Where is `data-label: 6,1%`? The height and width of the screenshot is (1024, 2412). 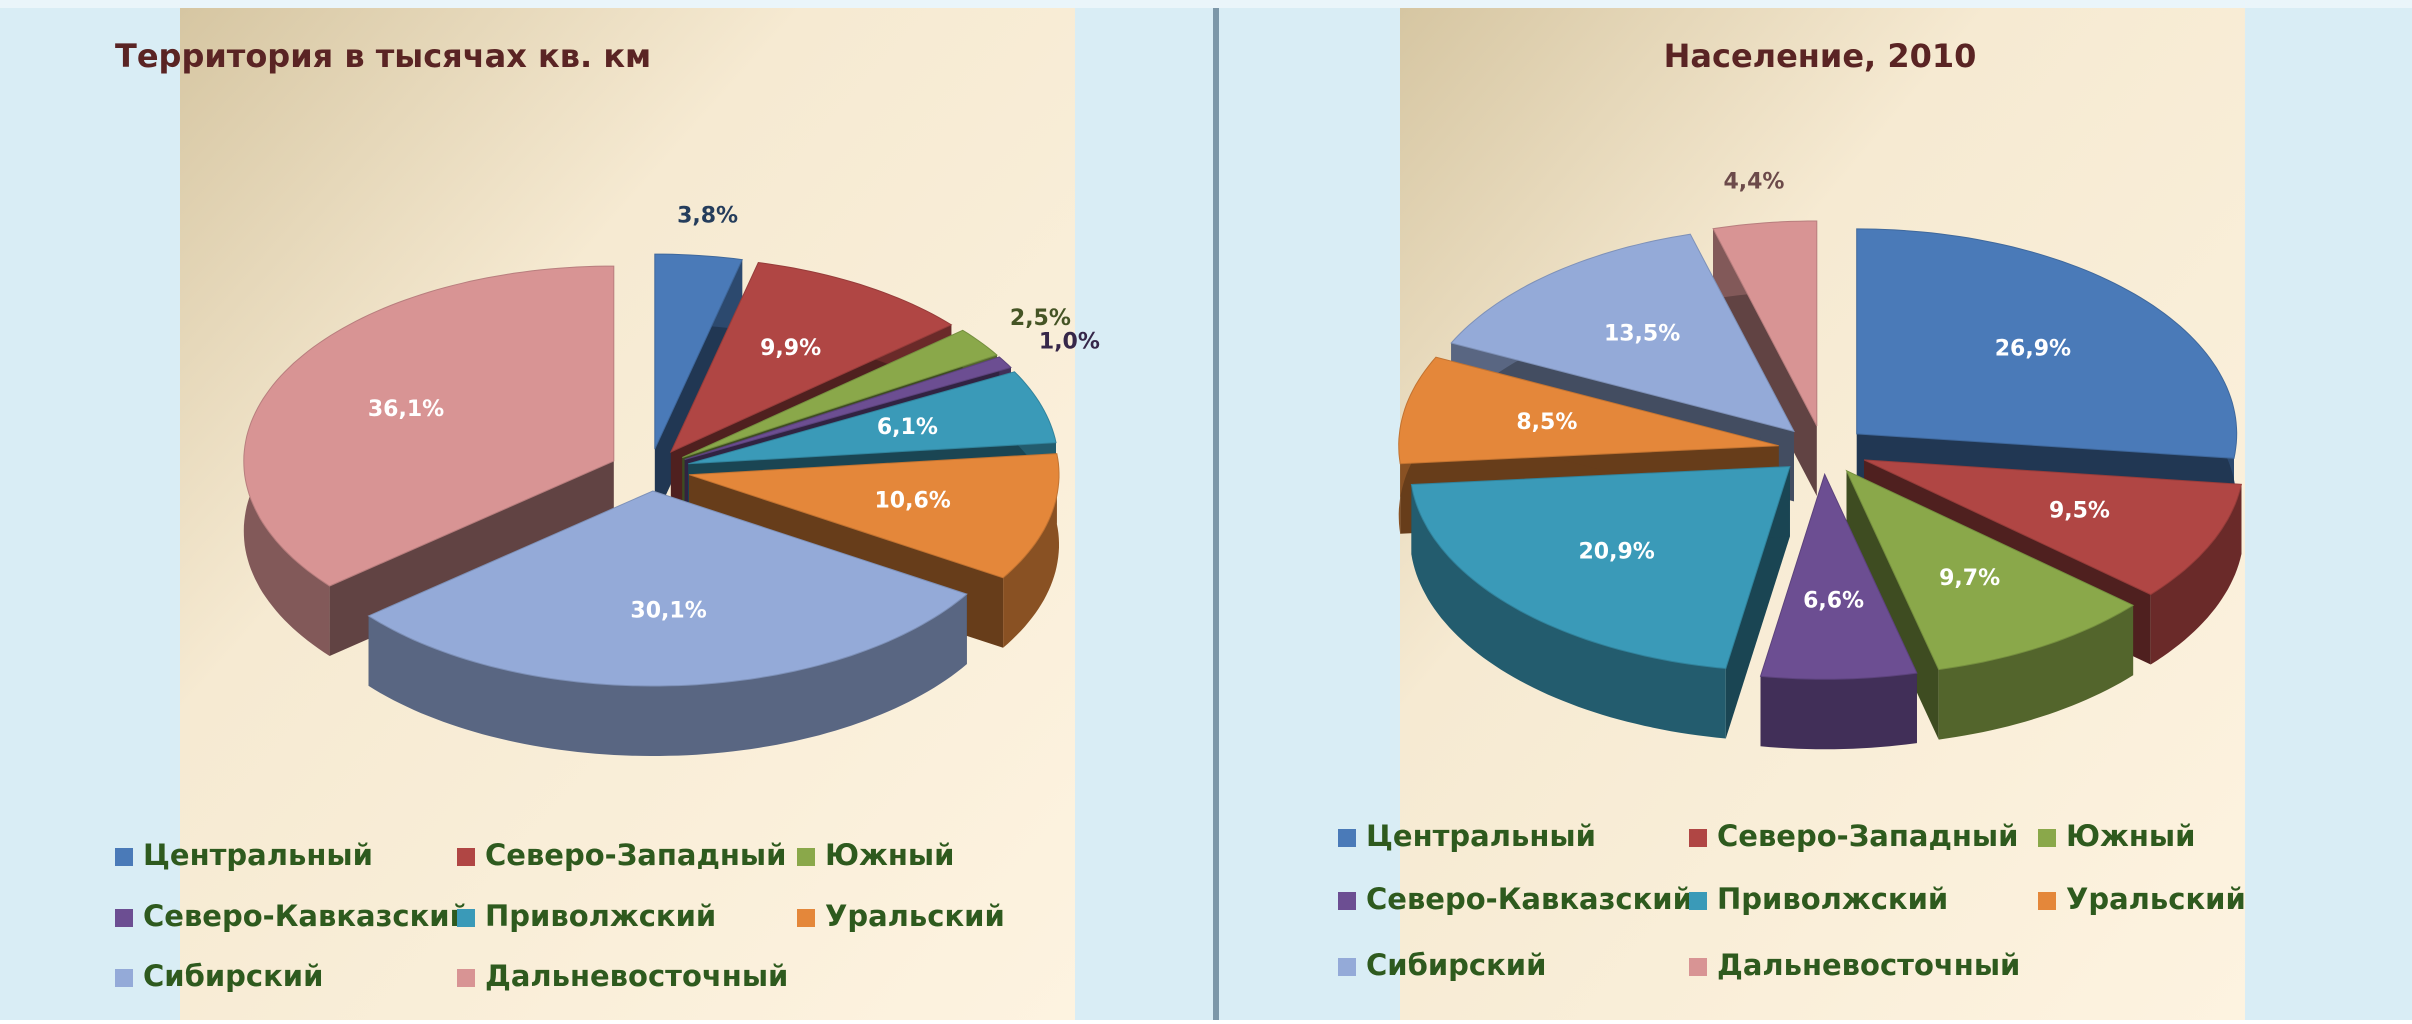 data-label: 6,1% is located at coordinates (907, 427).